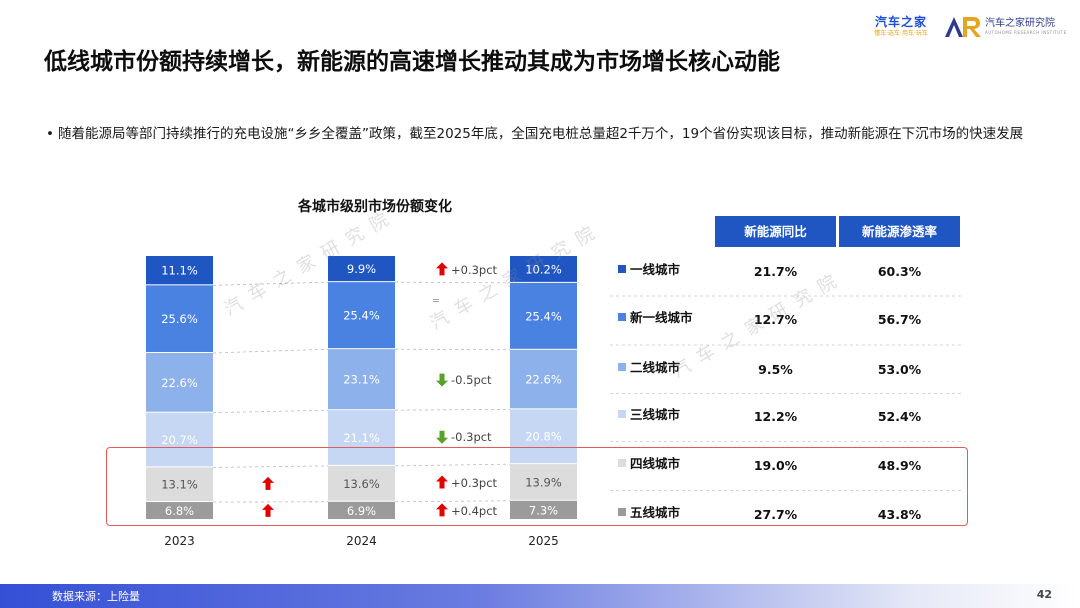 The image size is (1080, 608). I want to click on bar-value-label: 21.1%, so click(361, 438).